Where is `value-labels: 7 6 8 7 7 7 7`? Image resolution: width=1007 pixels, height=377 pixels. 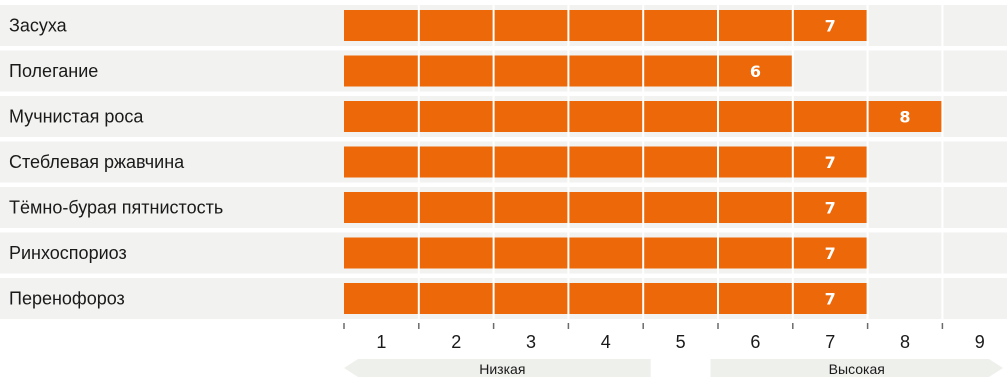
value-labels: 7 6 8 7 7 7 7 is located at coordinates (830, 163).